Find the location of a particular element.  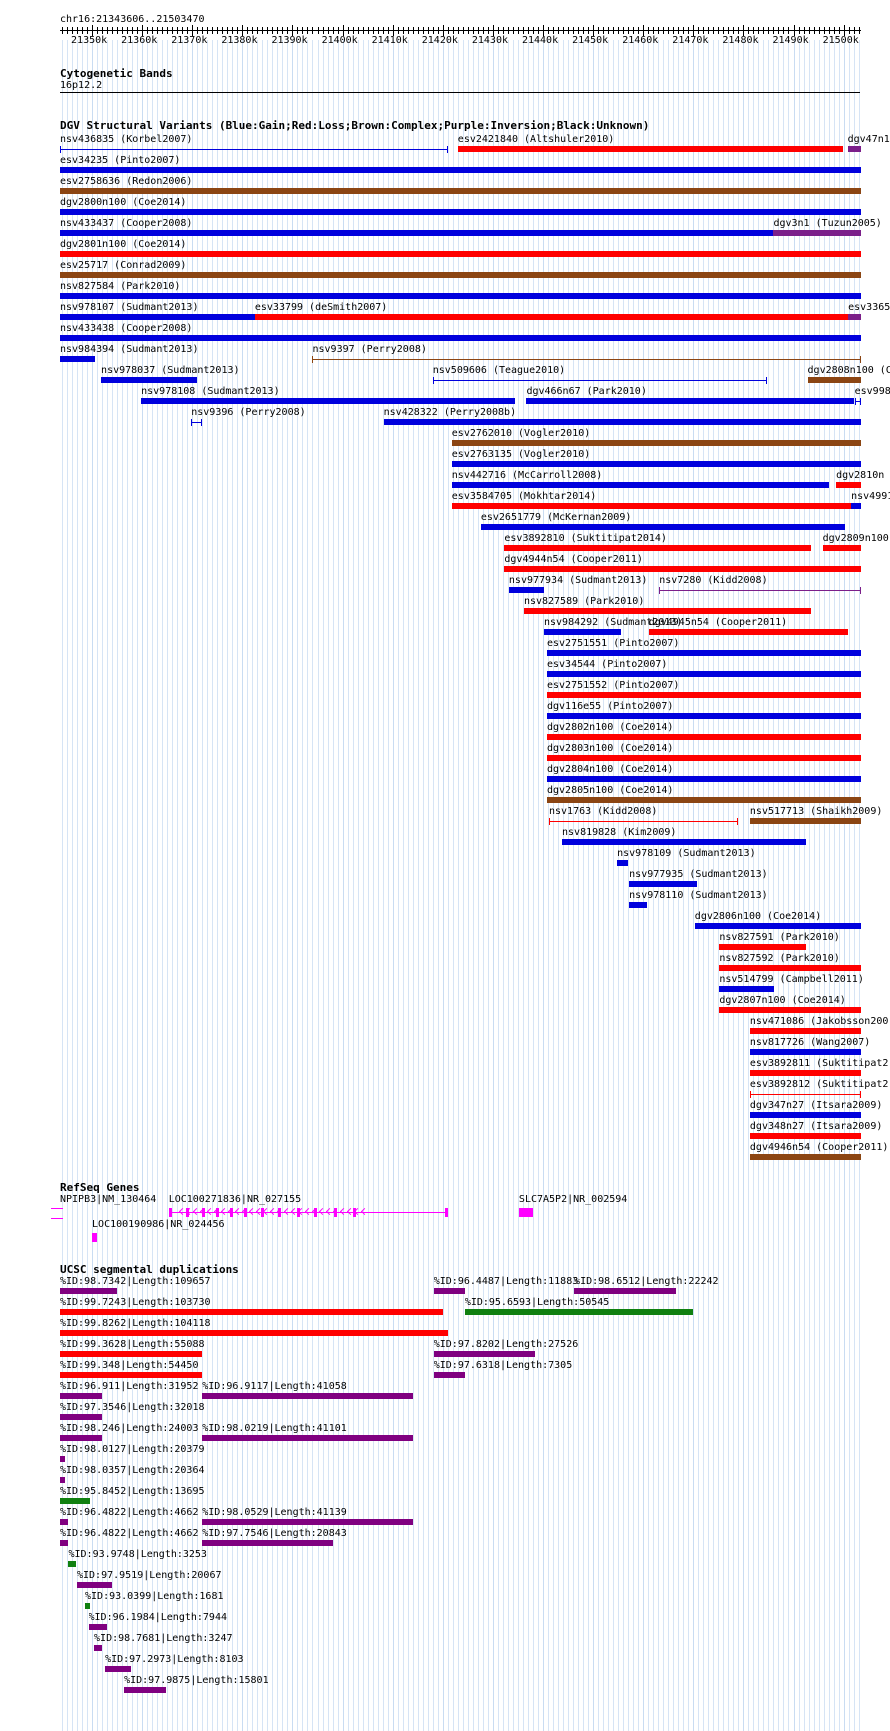

refseq-gene-label: LOC100271836|NR_027155 is located at coordinates (235, 1199).